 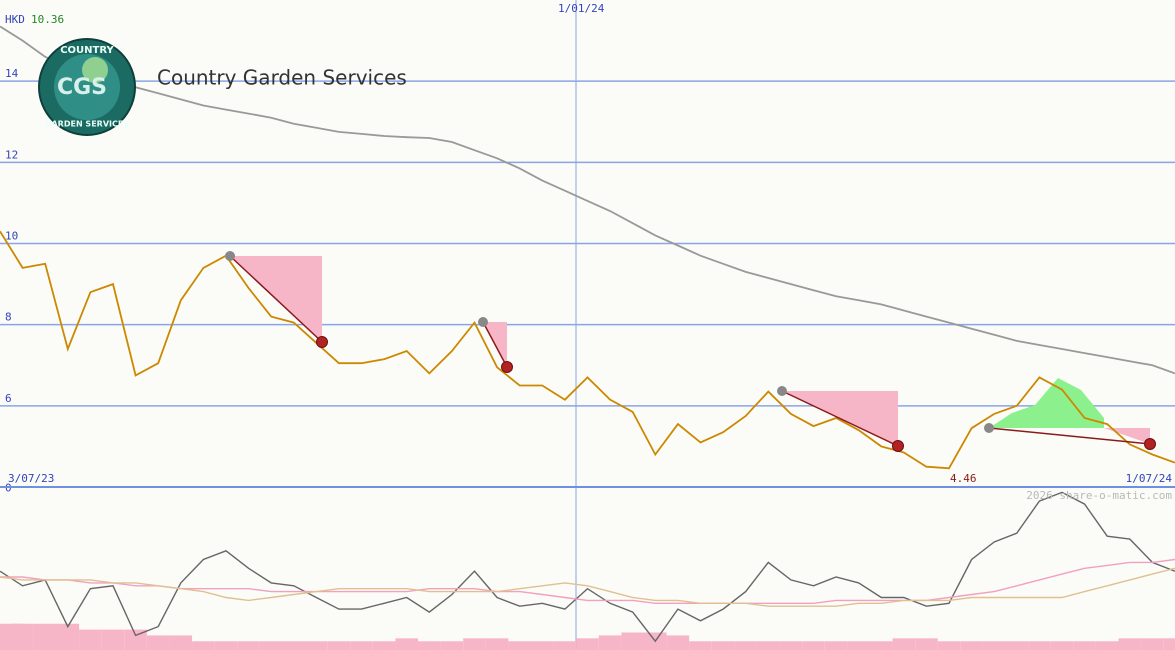 What do you see at coordinates (8, 398) in the screenshot?
I see `y-tick-label: 6` at bounding box center [8, 398].